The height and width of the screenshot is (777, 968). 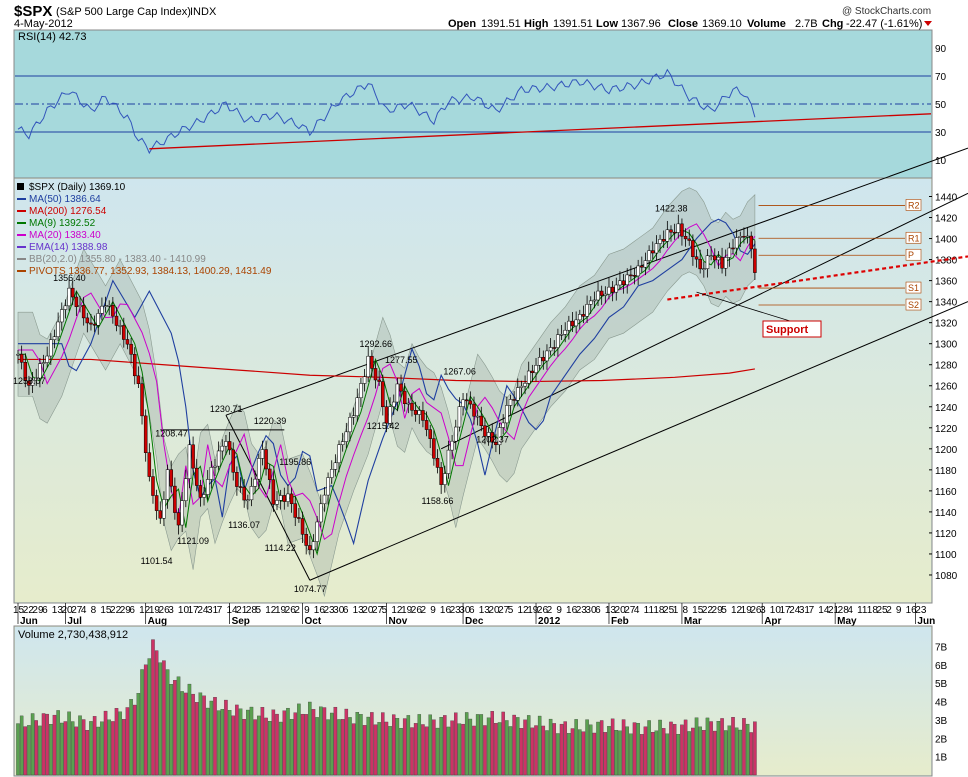 What do you see at coordinates (805, 610) in the screenshot?
I see `x-day-label: 31` at bounding box center [805, 610].